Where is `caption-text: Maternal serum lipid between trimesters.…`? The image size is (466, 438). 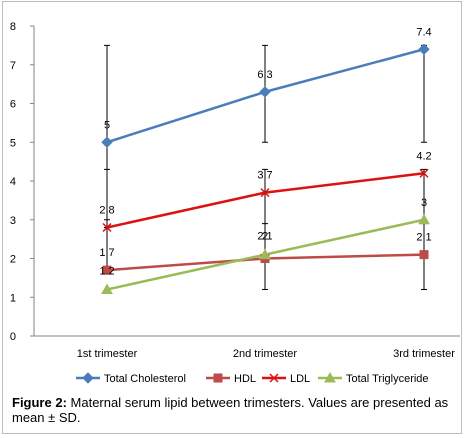 caption-text: Maternal serum lipid between trimesters.… is located at coordinates (230, 410).